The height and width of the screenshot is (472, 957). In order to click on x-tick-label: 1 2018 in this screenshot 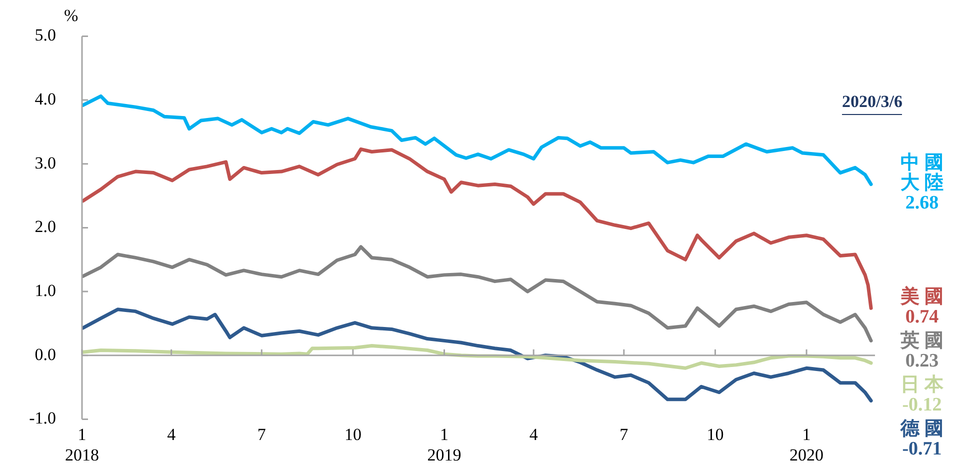, I will do `click(82, 444)`.